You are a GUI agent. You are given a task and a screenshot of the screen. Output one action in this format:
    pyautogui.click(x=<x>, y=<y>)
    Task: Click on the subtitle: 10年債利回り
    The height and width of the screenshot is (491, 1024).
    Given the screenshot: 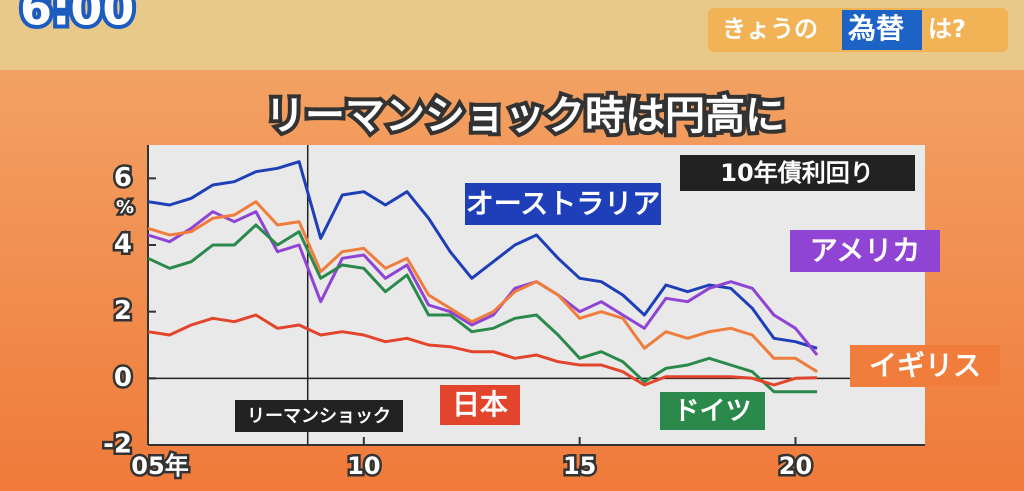 What is the action you would take?
    pyautogui.click(x=796, y=173)
    